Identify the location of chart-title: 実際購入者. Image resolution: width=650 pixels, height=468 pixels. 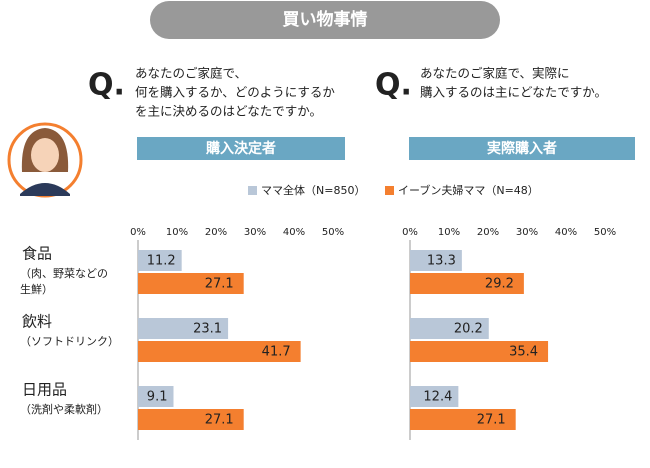
(522, 148).